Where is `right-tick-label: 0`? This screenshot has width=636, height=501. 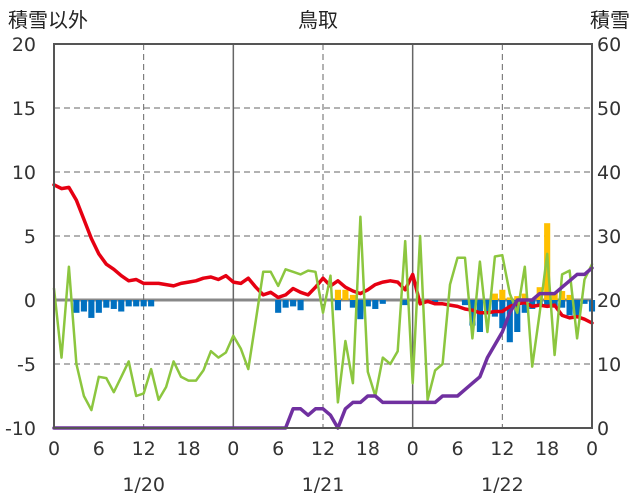 right-tick-label: 0 is located at coordinates (603, 429).